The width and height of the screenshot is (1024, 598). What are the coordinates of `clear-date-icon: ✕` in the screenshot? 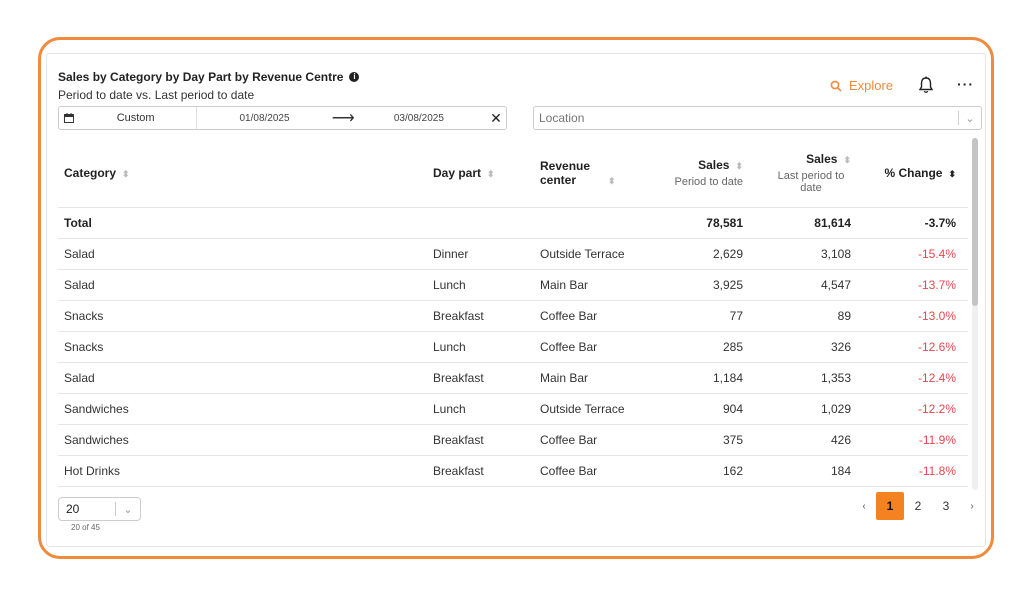 It's located at (496, 117).